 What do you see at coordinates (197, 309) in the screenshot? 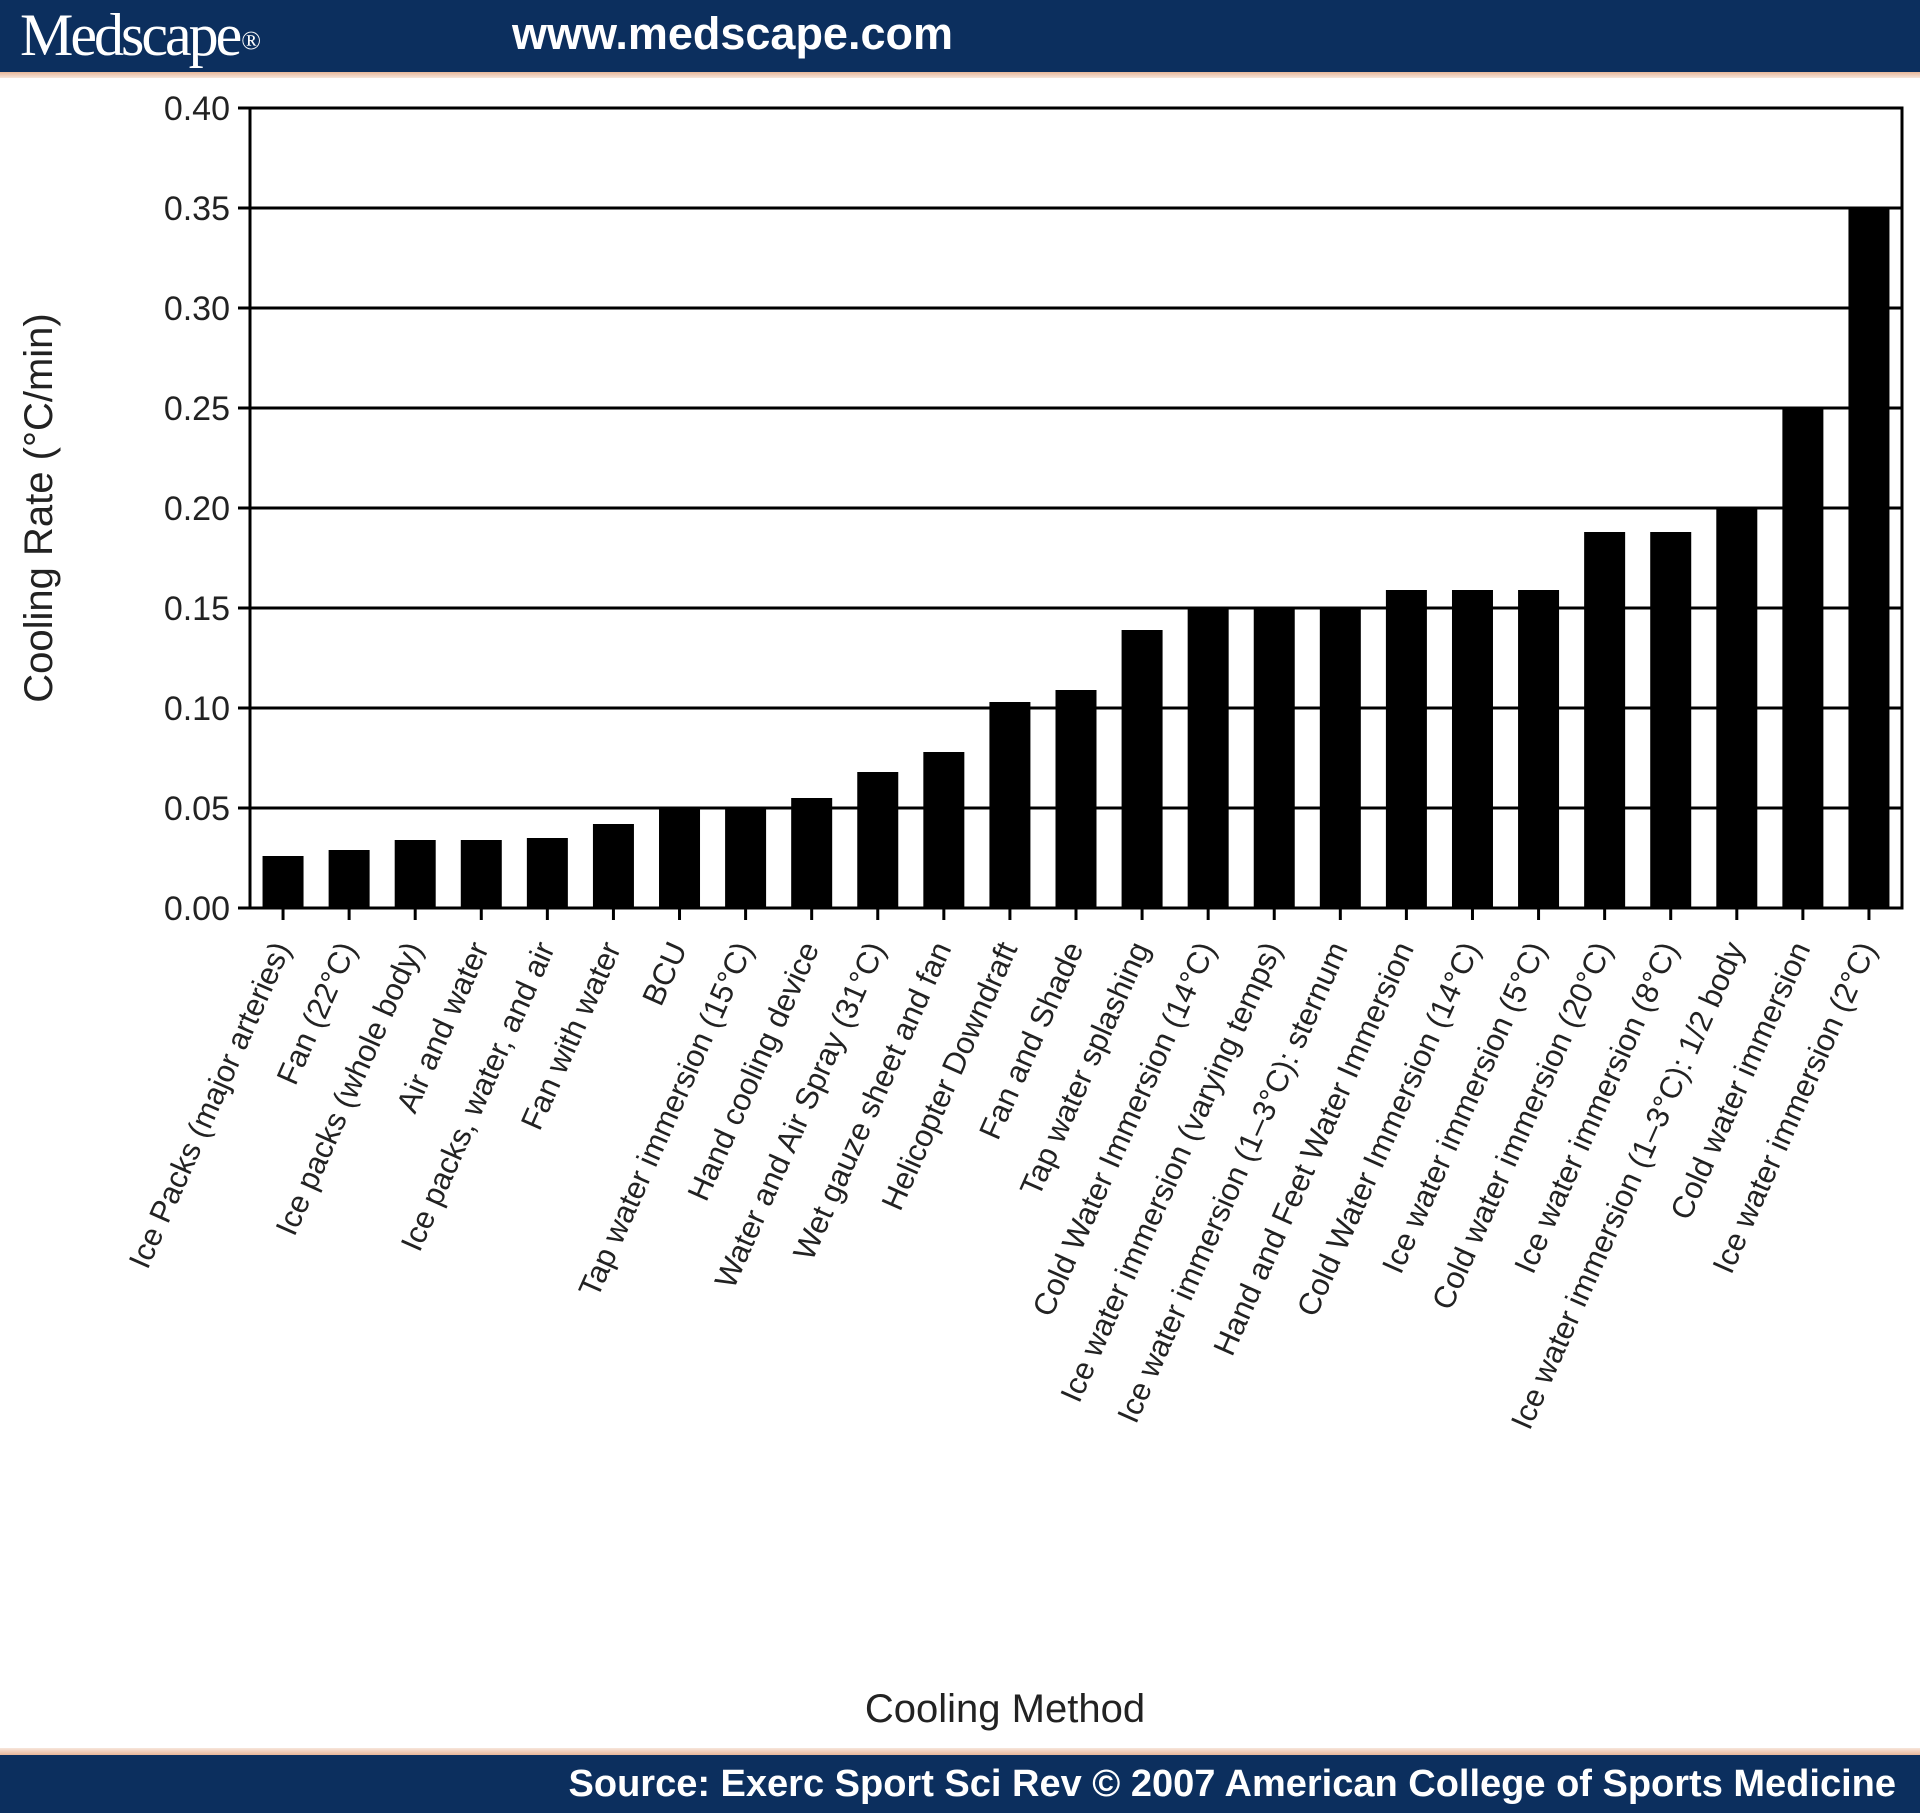
I see `y-tick-label: 0.30` at bounding box center [197, 309].